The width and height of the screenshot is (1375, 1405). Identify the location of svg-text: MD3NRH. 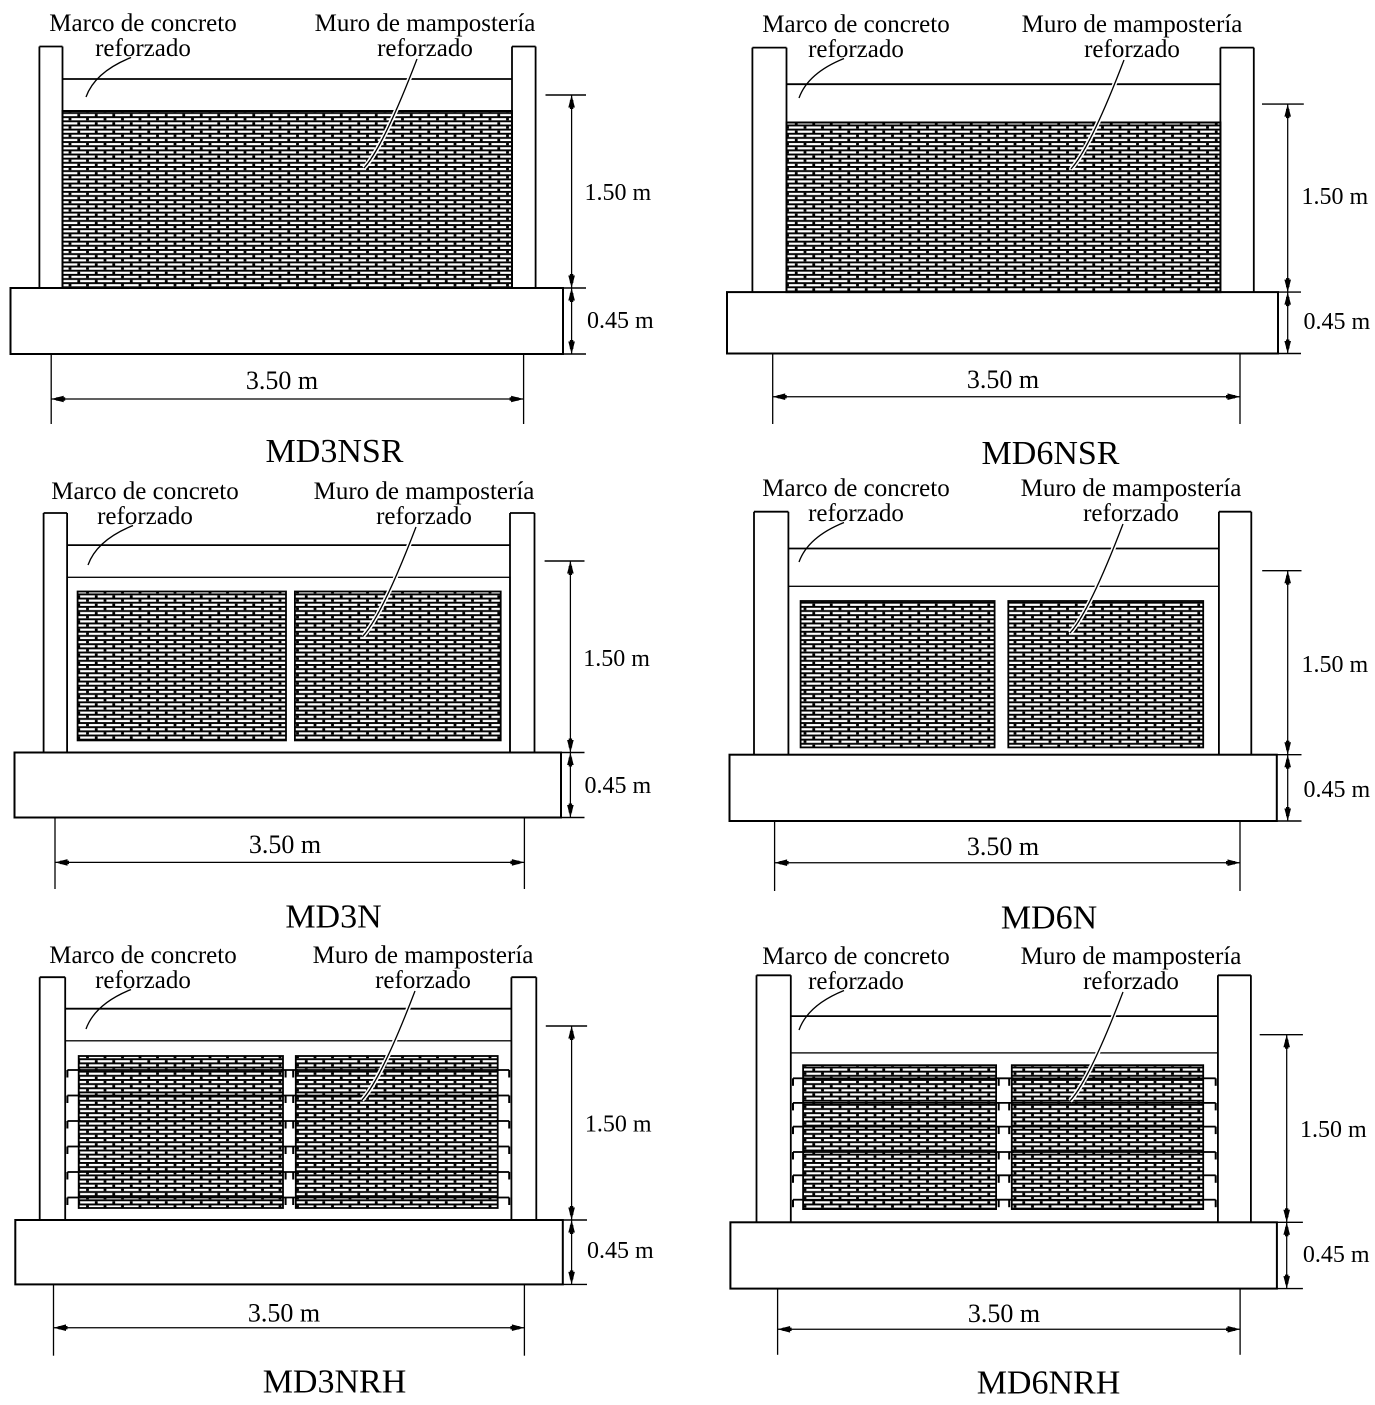
(335, 1382).